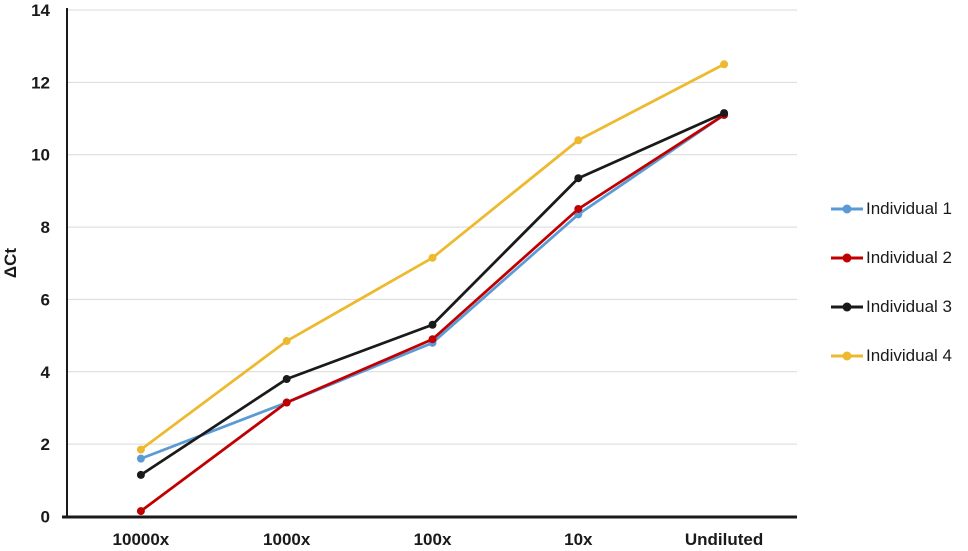  I want to click on x-axis-tick-labels: 10000x 1000x 100x 10x Undiluted, so click(438, 539).